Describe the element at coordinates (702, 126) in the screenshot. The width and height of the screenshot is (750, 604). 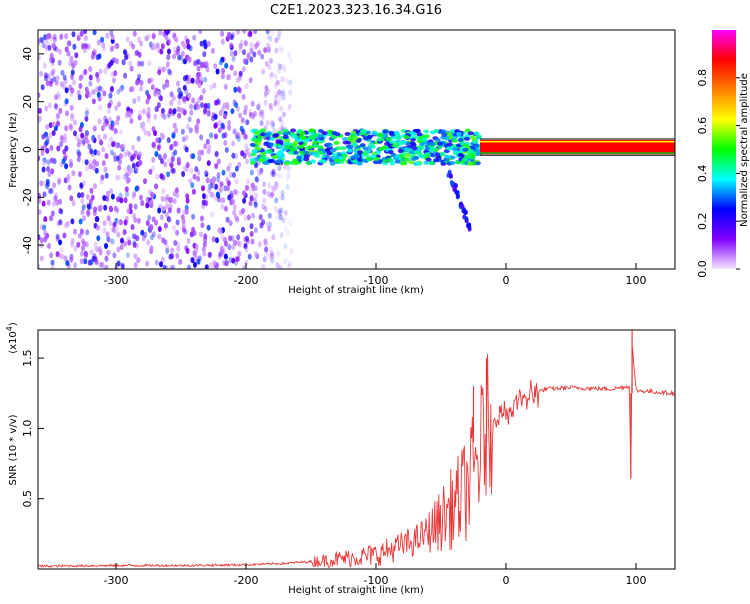
I see `colorbar-tick-label: 0.6` at that location.